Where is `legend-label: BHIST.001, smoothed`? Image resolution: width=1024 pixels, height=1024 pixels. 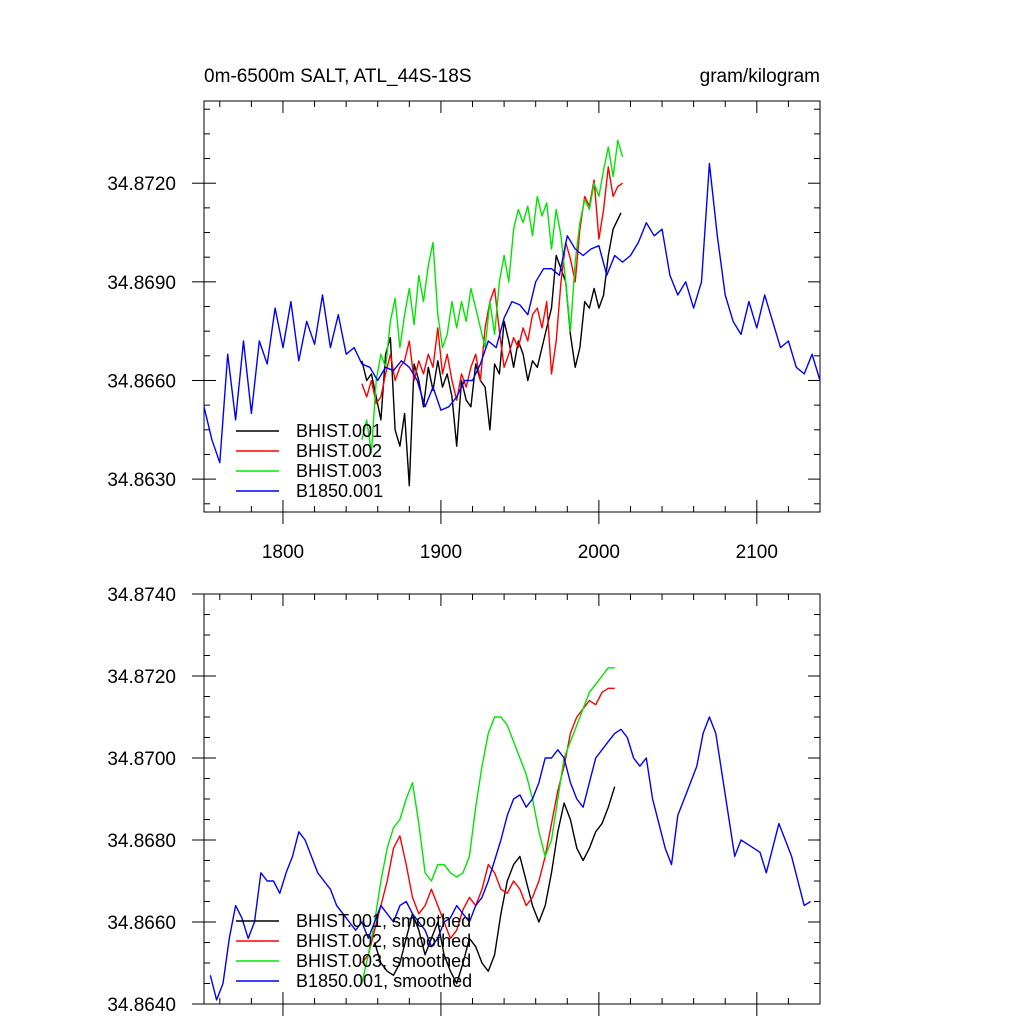
legend-label: BHIST.001, smoothed is located at coordinates (383, 921).